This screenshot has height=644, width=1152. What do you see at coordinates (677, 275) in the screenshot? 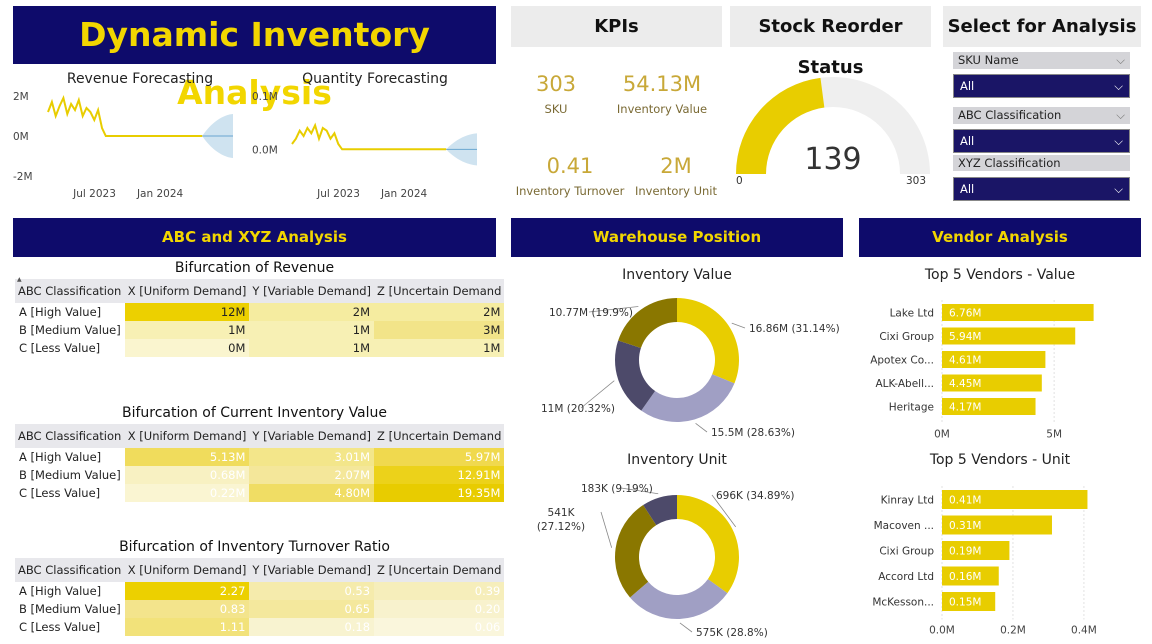
I see `donut-inventory-value-title: Inventory Value` at bounding box center [677, 275].